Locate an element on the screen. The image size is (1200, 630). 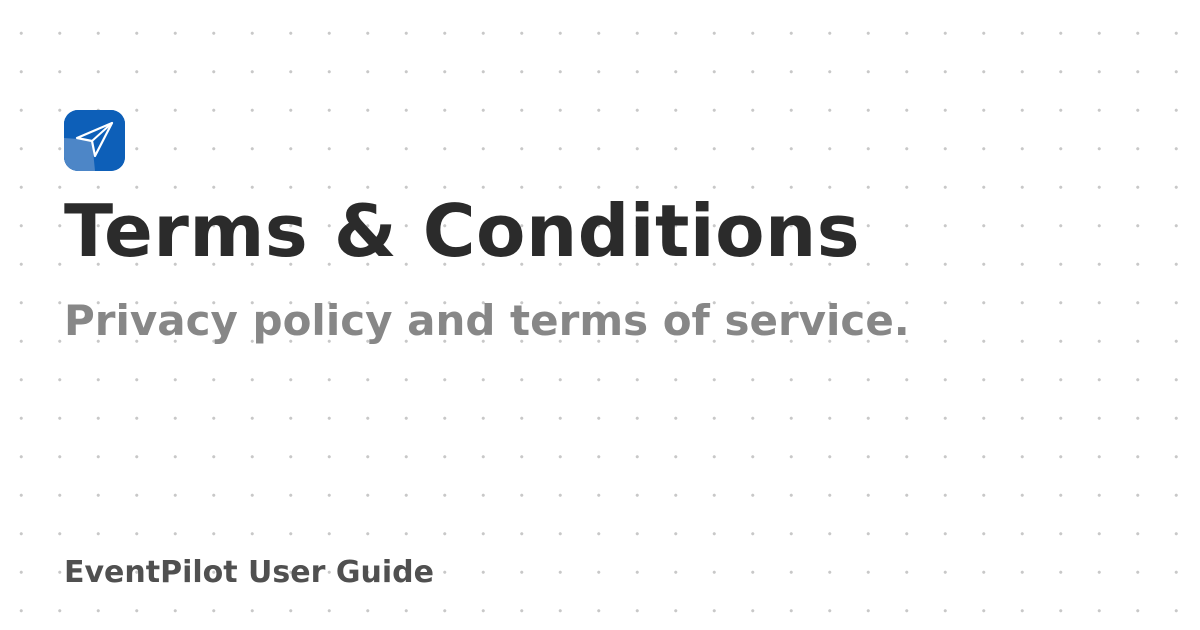
page-subtitle: Privacy policy and terms of service. is located at coordinates (487, 320).